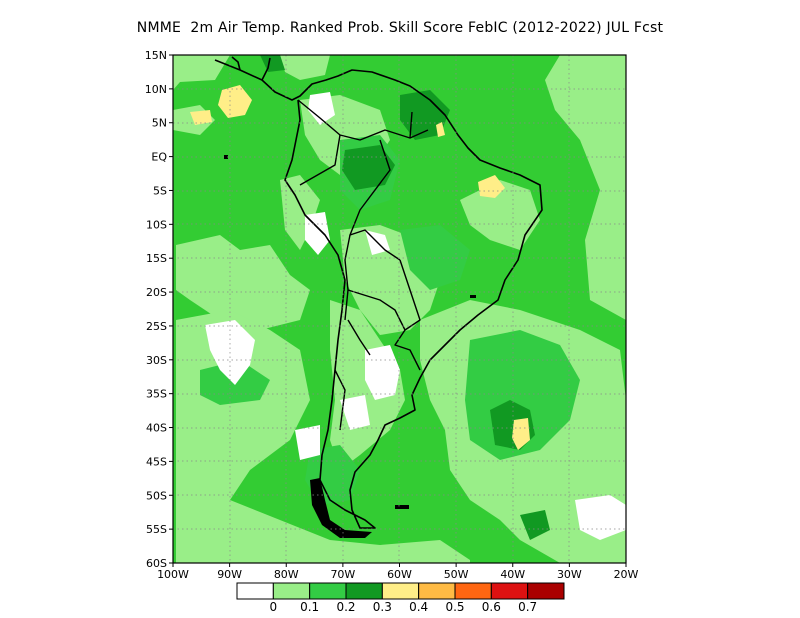 The height and width of the screenshot is (618, 800). I want to click on lon-tick-label: 50W, so click(456, 574).